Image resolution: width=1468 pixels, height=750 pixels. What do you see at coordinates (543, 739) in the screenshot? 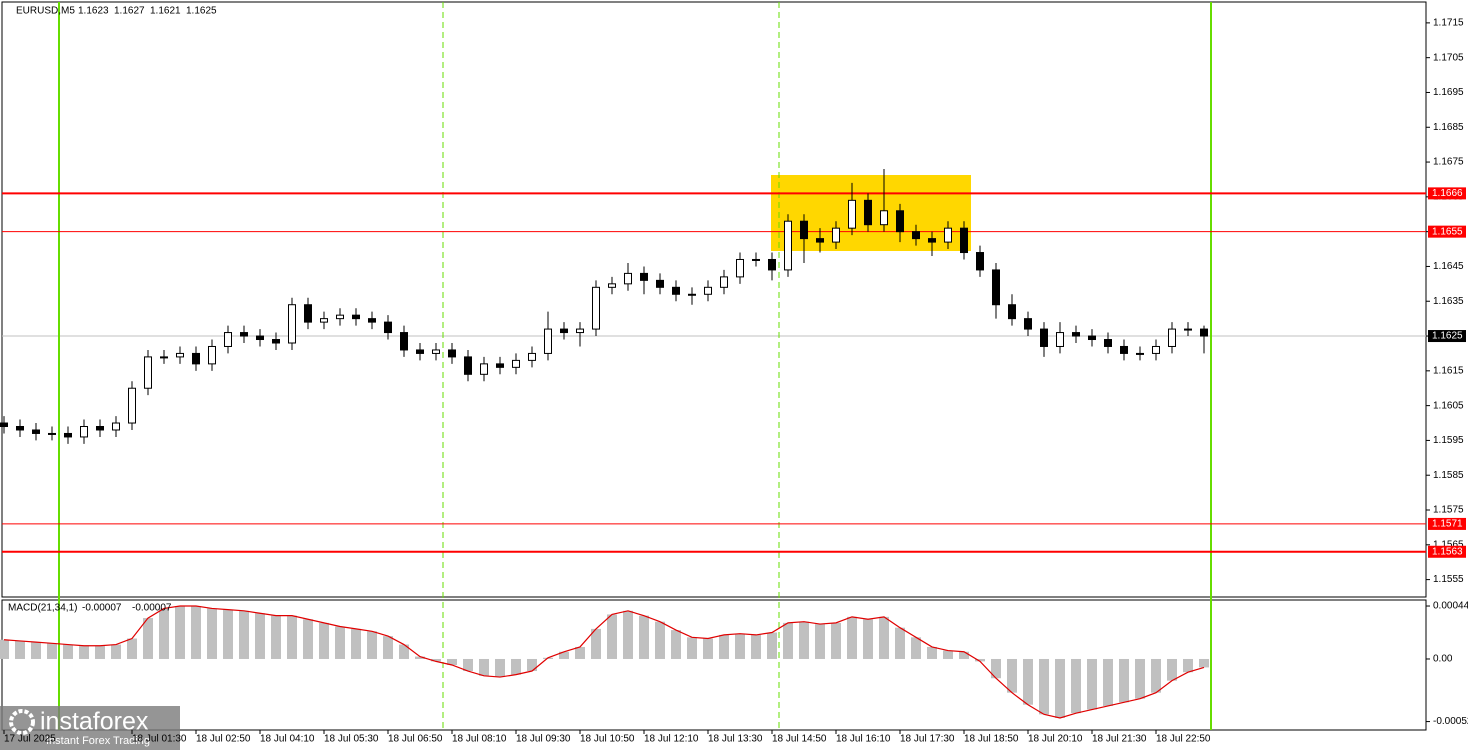
I see `x-tick-label: 18 Jul 09:30` at bounding box center [543, 739].